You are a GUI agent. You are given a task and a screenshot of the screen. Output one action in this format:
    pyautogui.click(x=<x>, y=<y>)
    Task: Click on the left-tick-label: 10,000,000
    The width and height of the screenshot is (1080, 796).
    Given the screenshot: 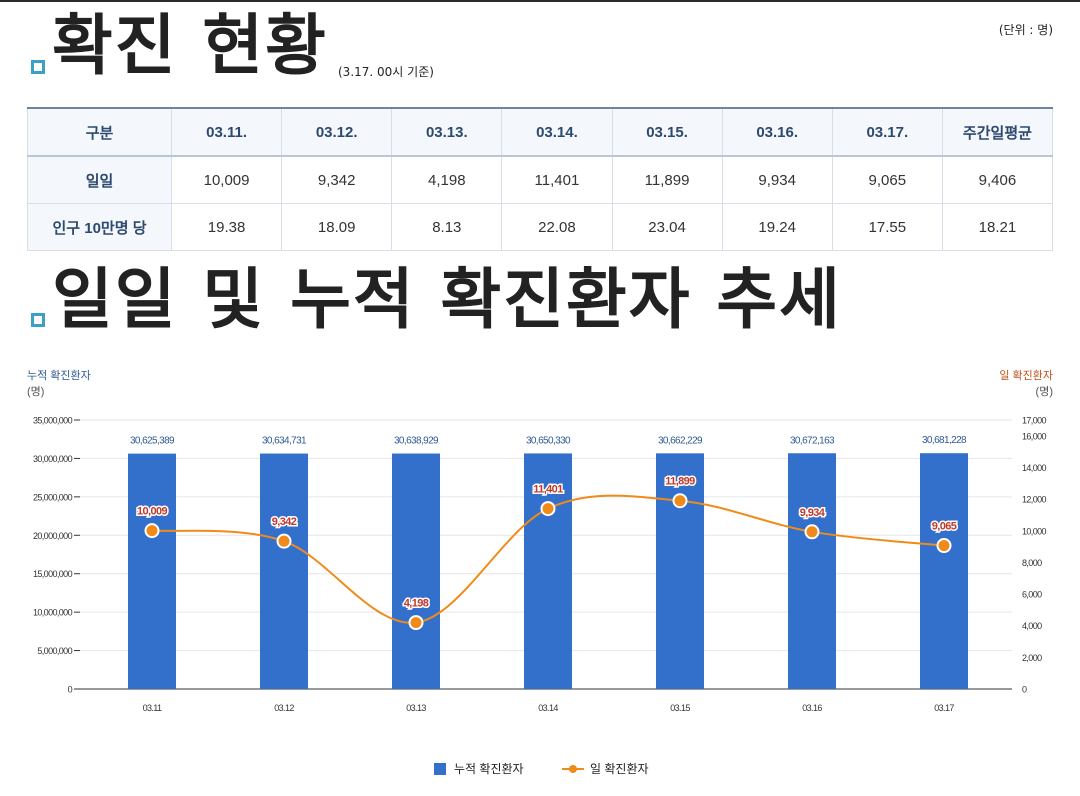 What is the action you would take?
    pyautogui.click(x=53, y=613)
    